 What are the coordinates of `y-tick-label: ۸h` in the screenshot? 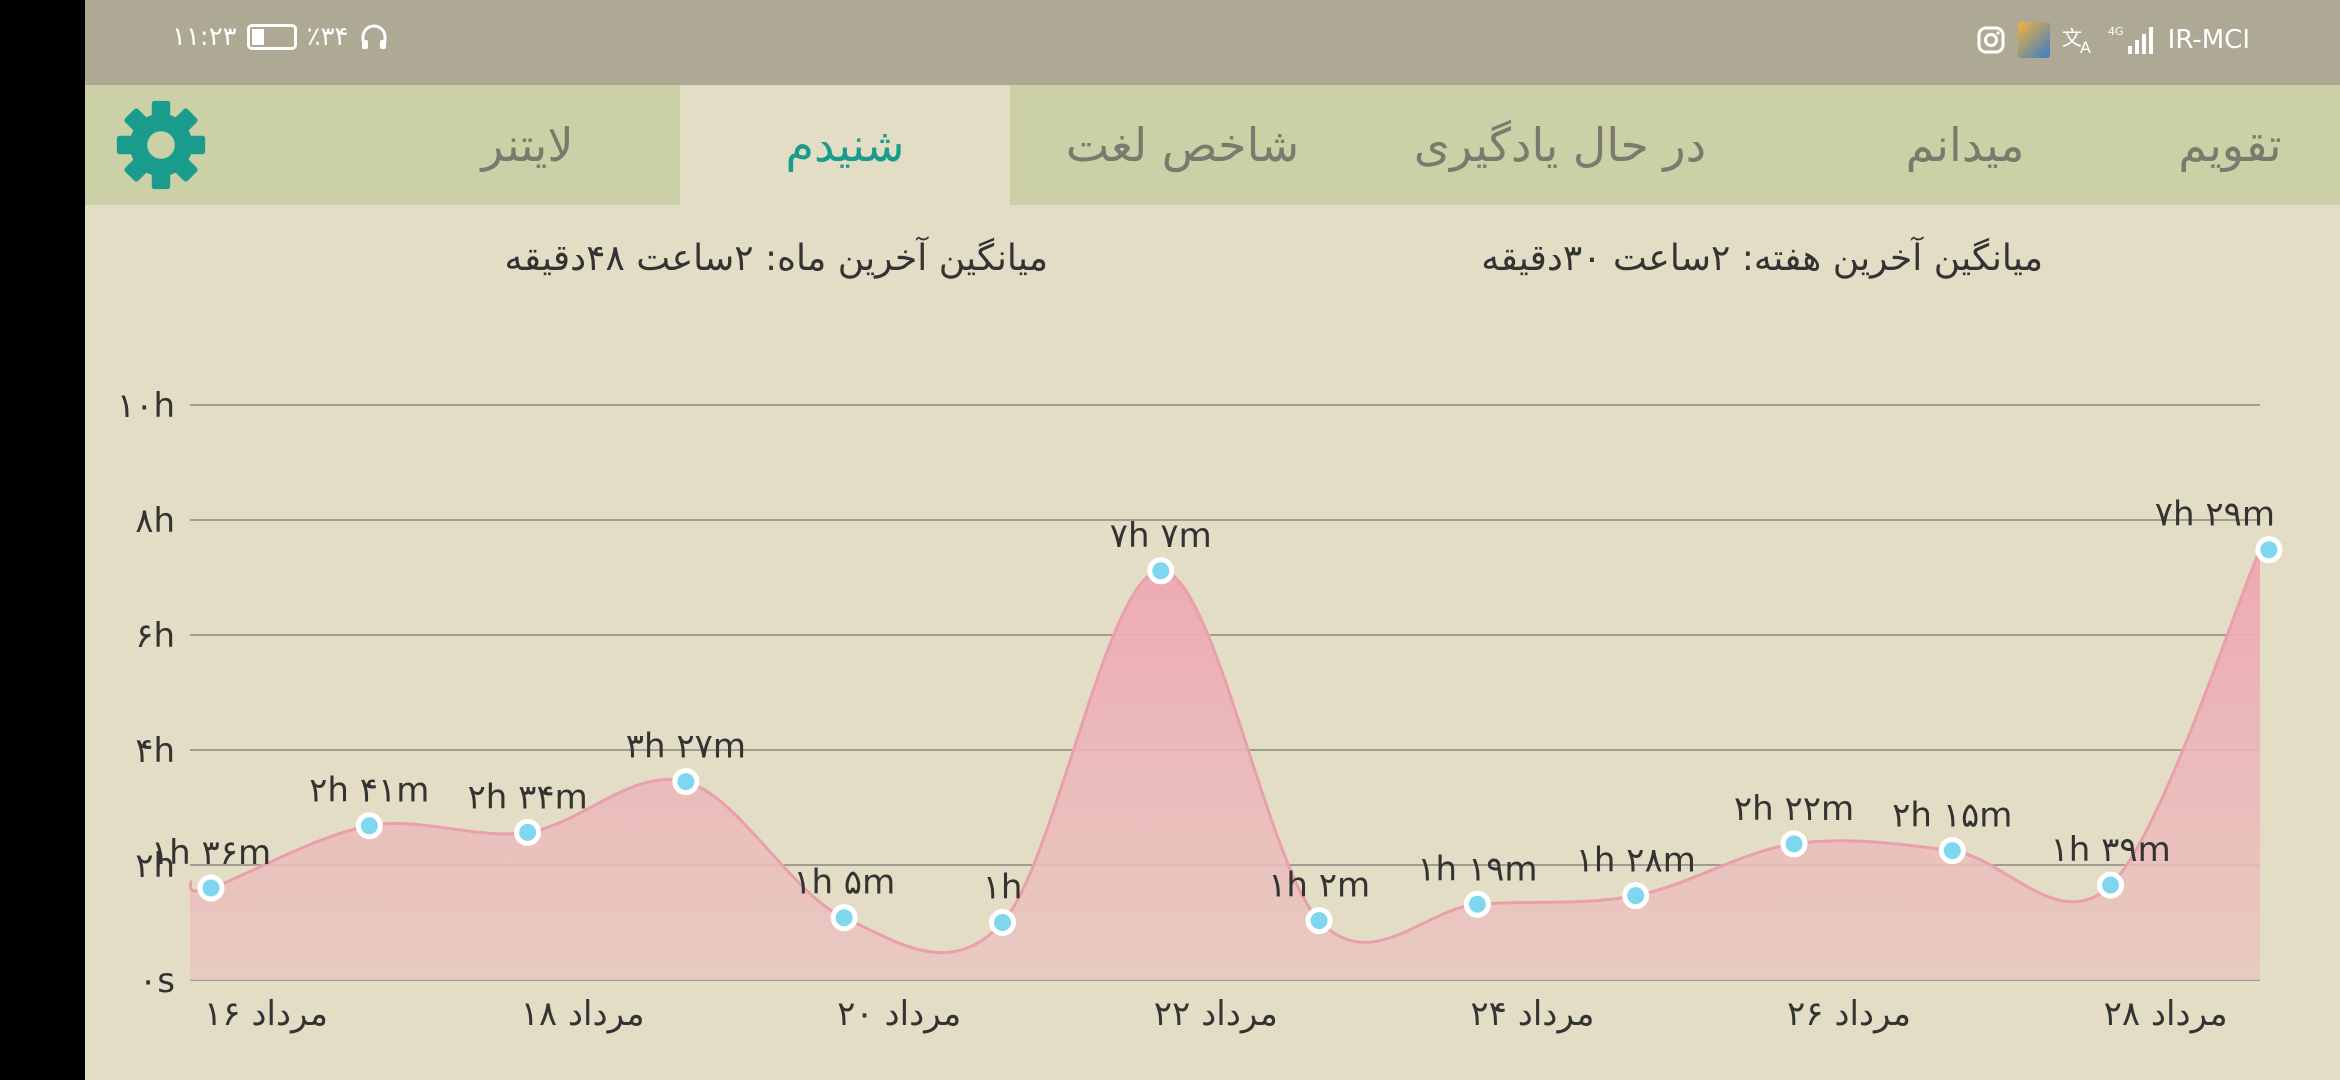 It's located at (155, 521).